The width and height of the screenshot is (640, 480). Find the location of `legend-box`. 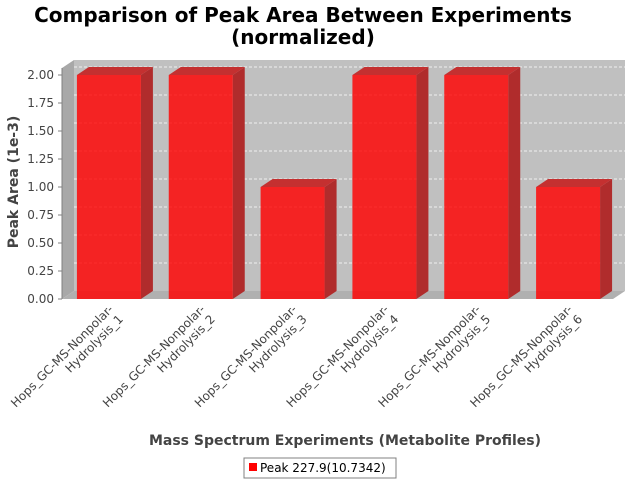

legend-box is located at coordinates (320, 468).